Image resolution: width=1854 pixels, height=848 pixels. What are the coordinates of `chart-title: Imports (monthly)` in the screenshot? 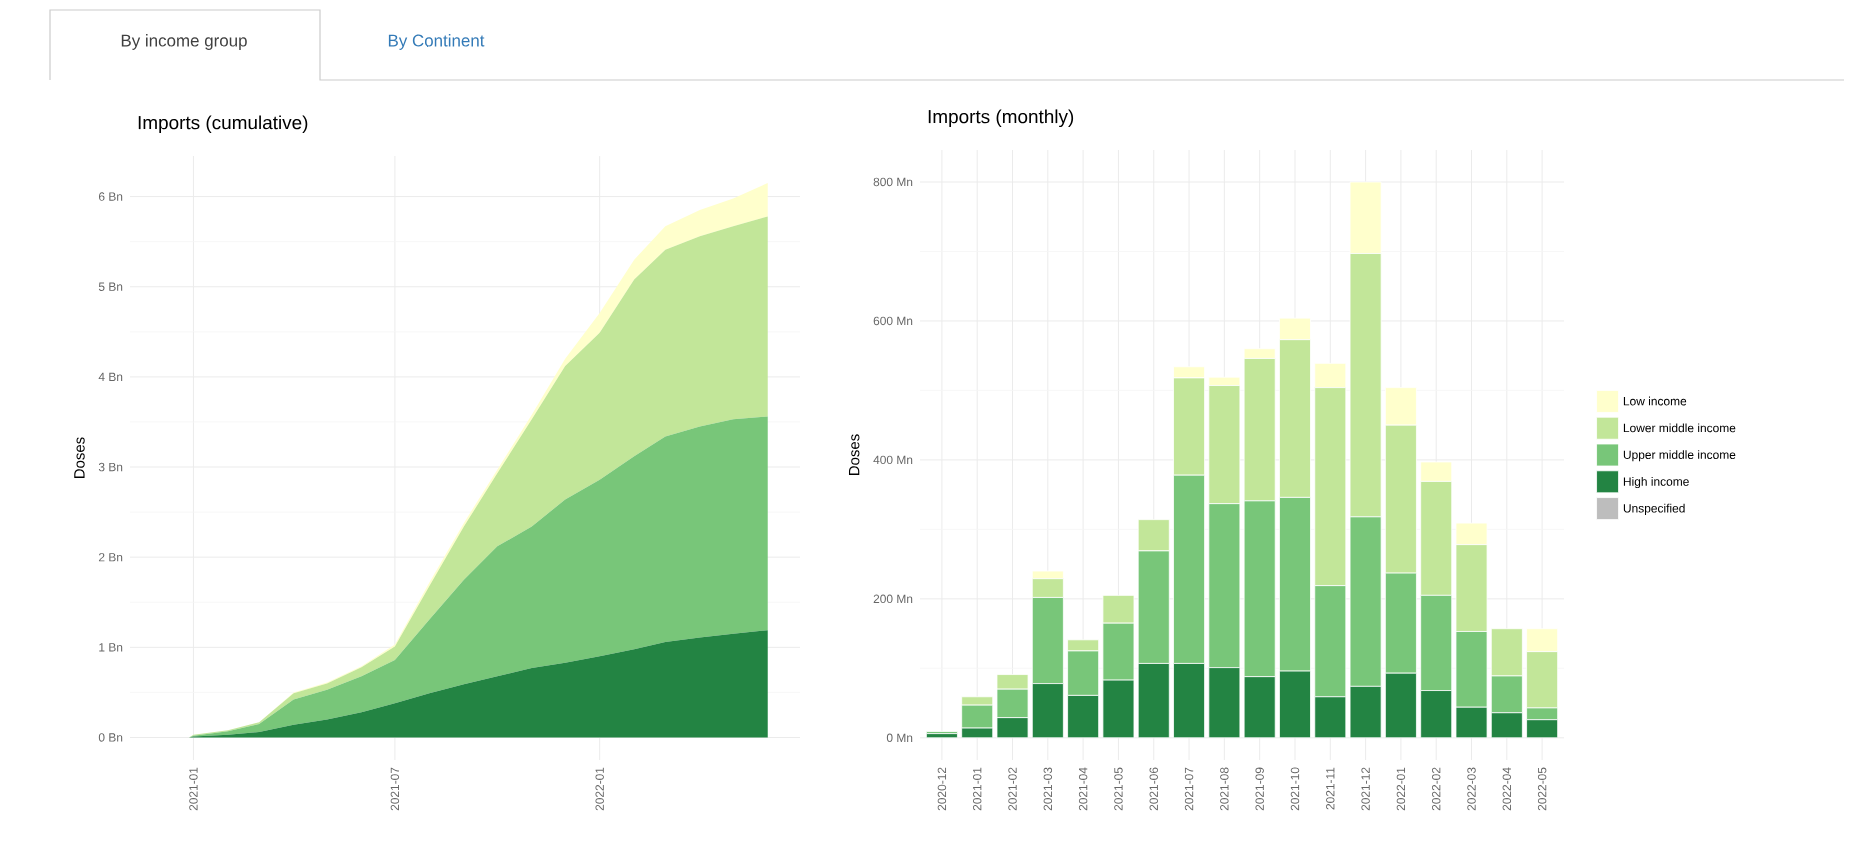 It's located at (1001, 118).